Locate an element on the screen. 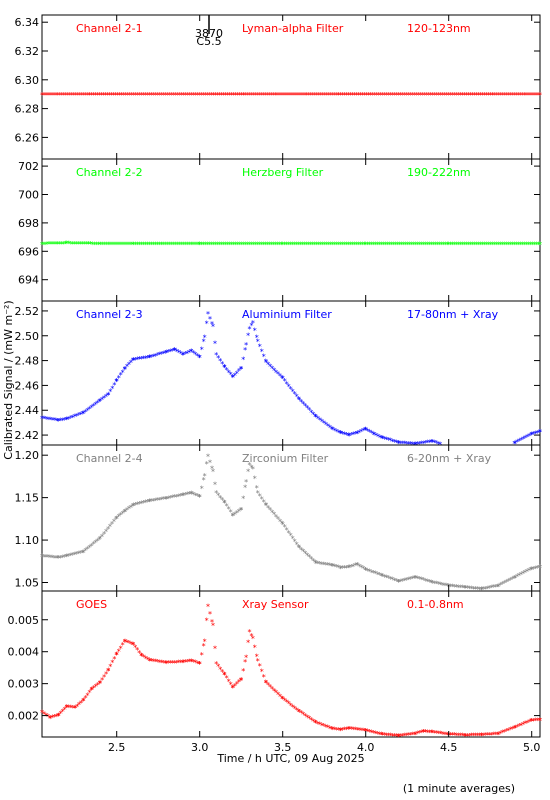 The width and height of the screenshot is (550, 800). y-tick-label: 698 is located at coordinates (28, 223).